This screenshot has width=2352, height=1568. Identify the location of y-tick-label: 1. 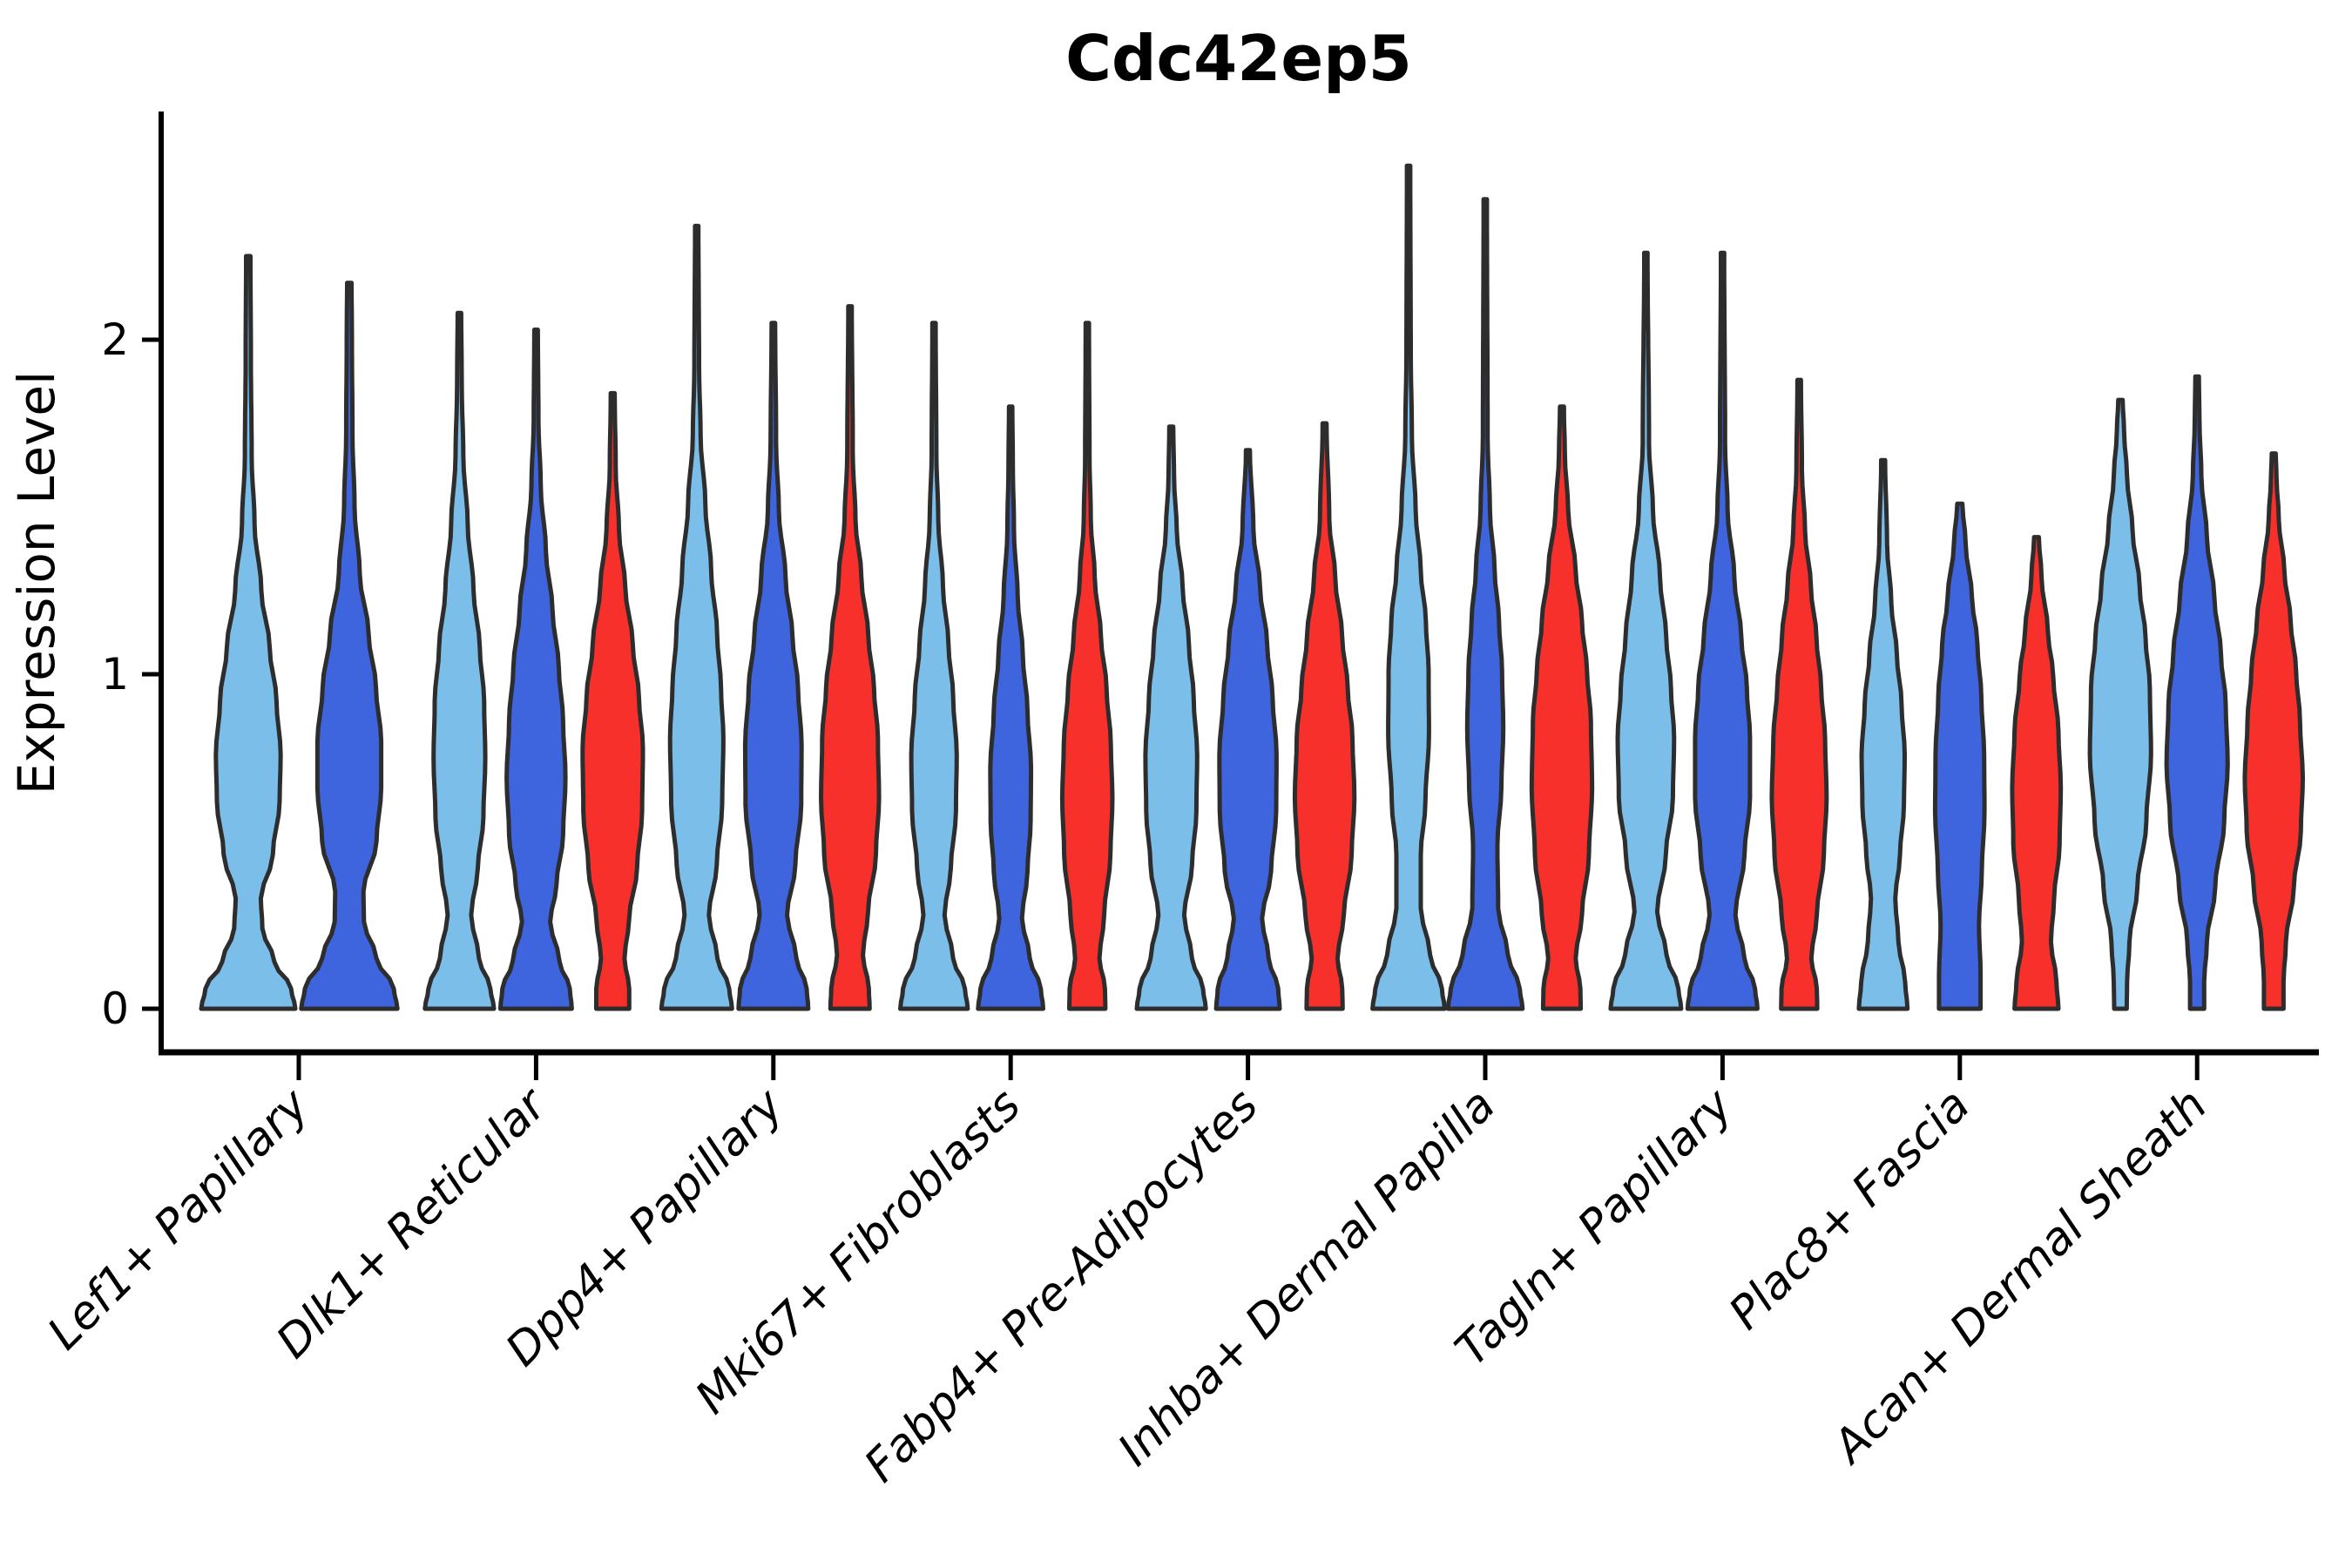
(115, 674).